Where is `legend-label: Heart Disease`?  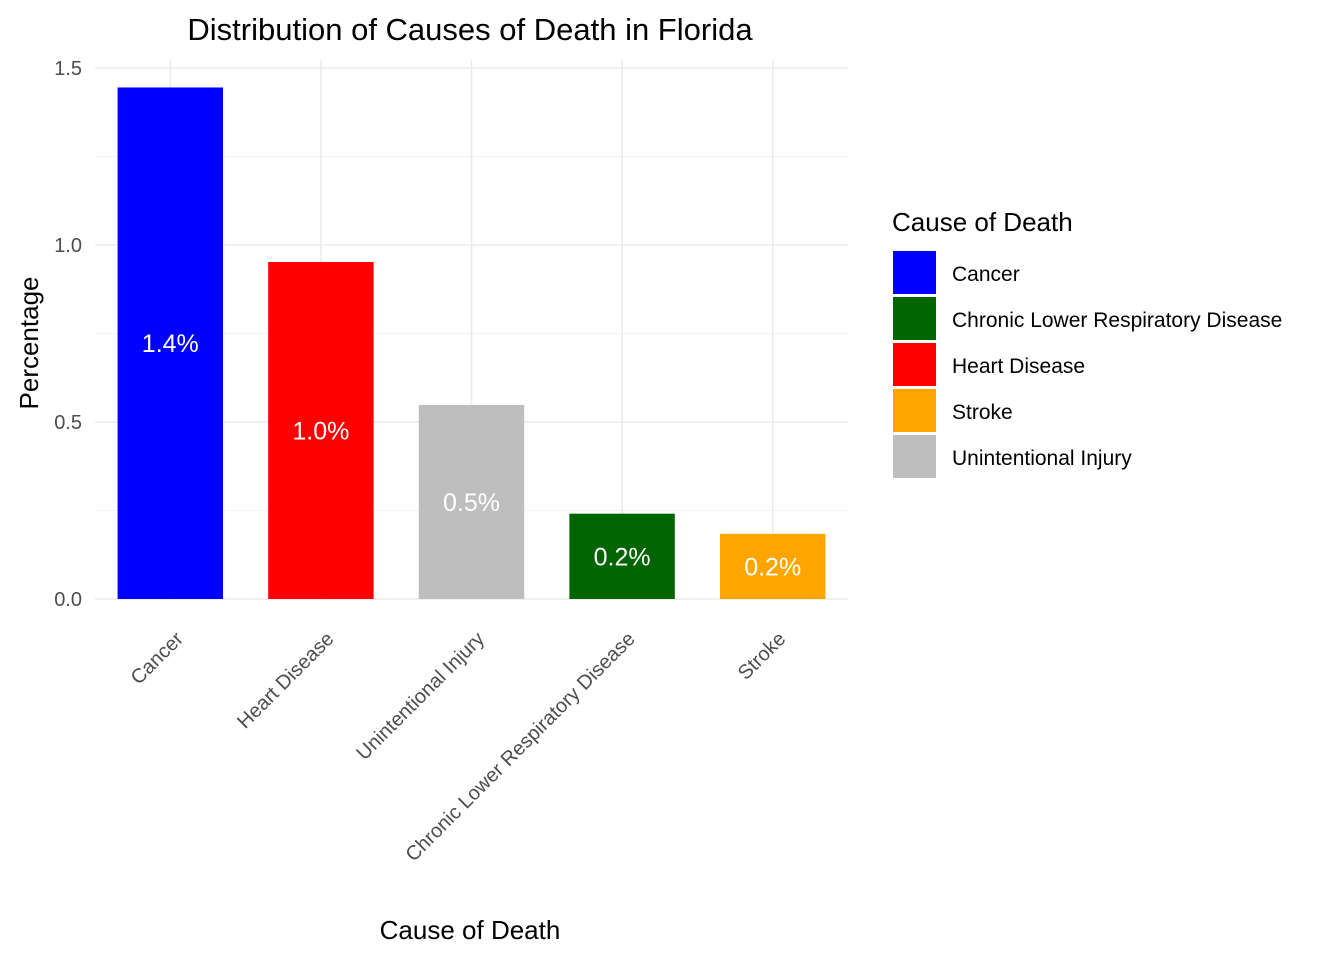 legend-label: Heart Disease is located at coordinates (1018, 366).